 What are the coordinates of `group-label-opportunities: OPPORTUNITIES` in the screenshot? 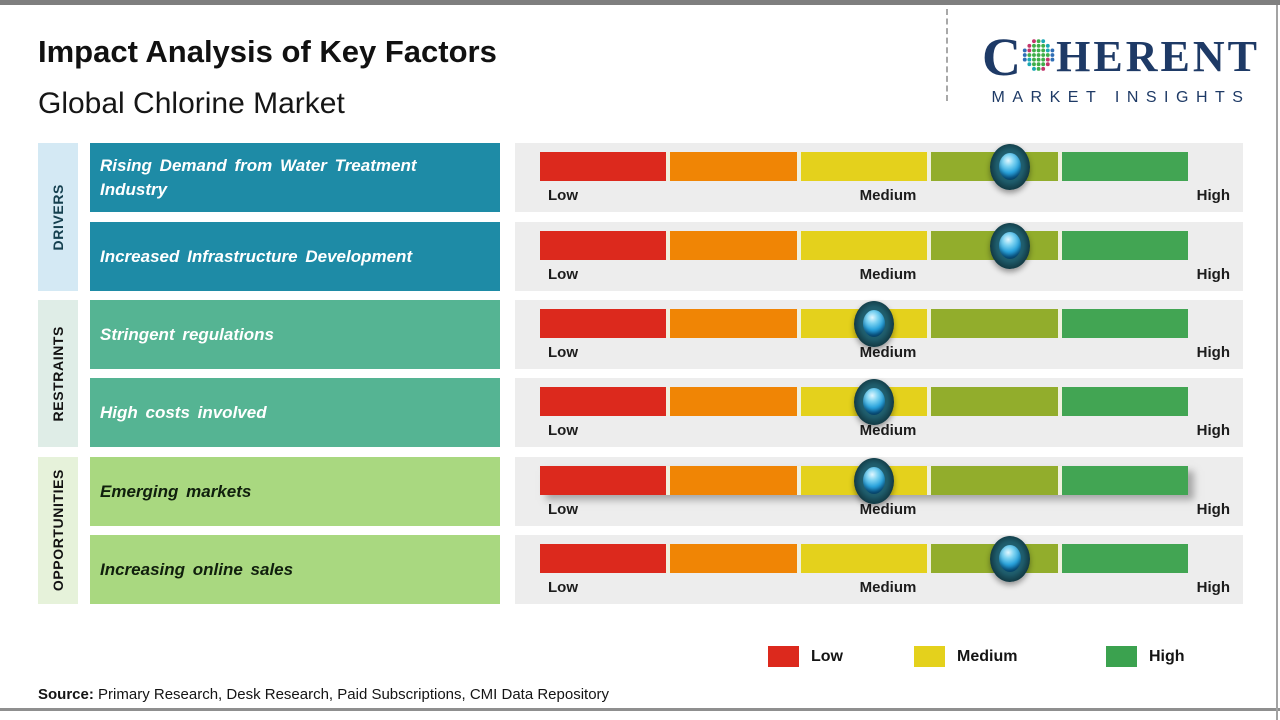 It's located at (58, 530).